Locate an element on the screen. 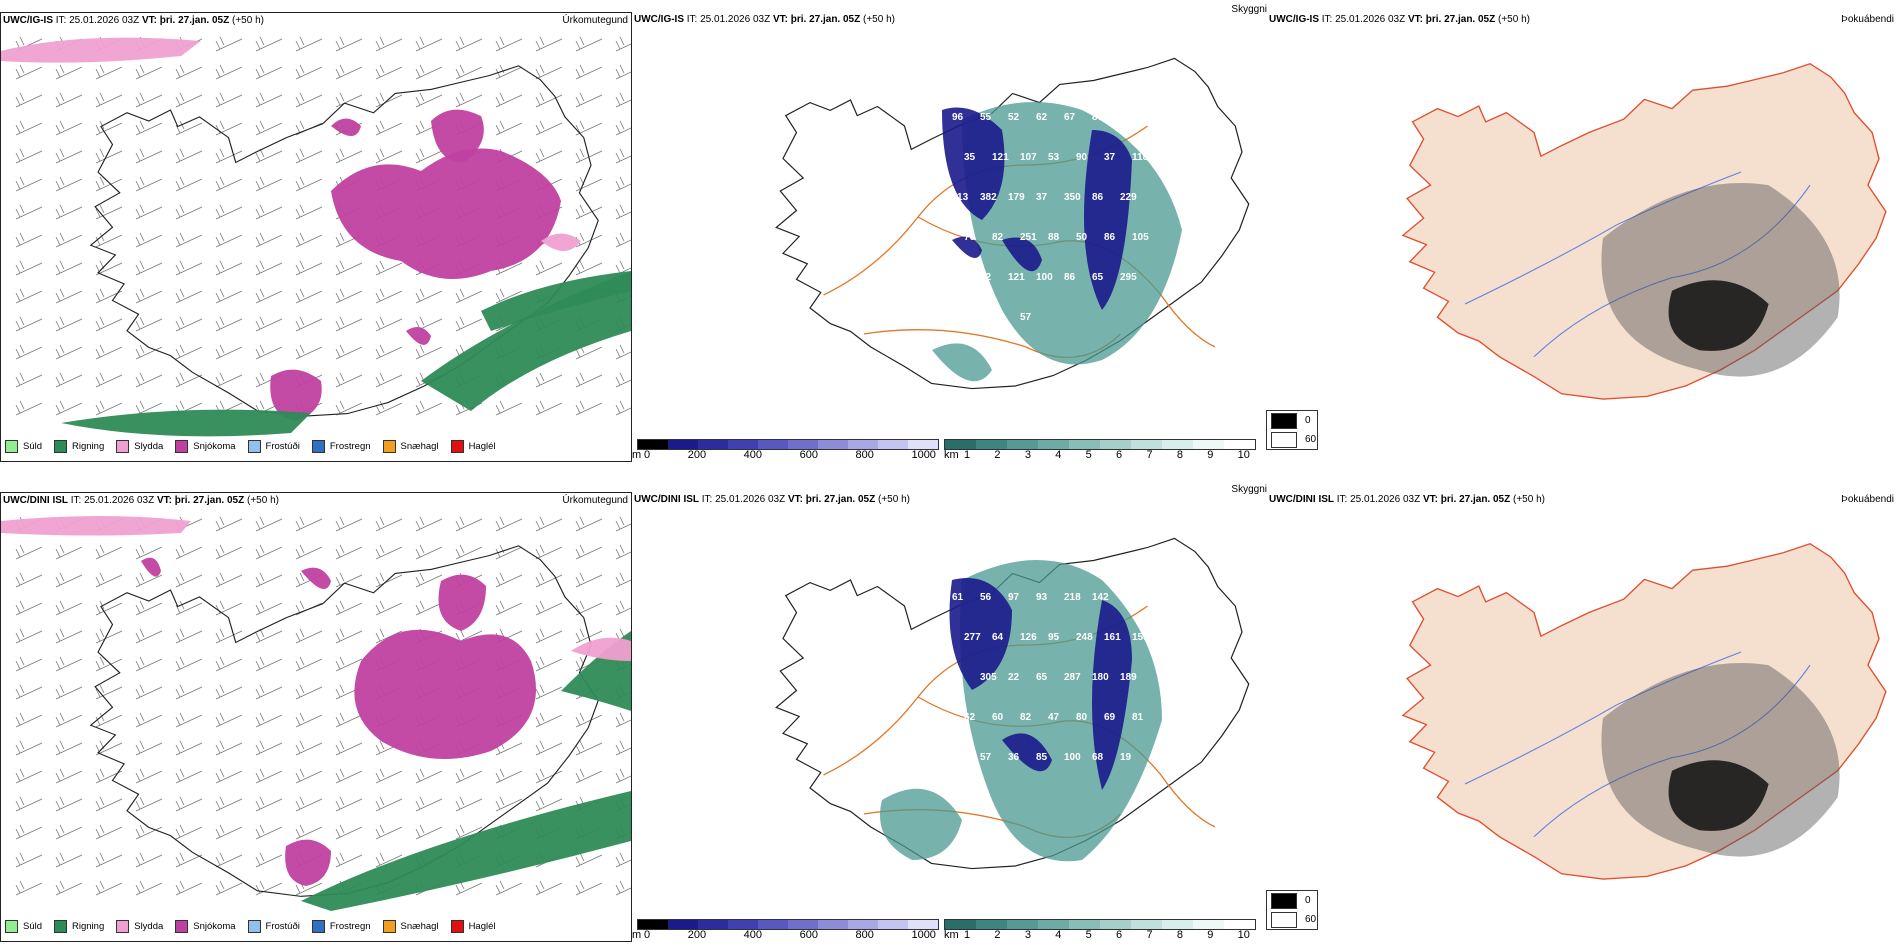  precip-area-sleet is located at coordinates (101, 50).